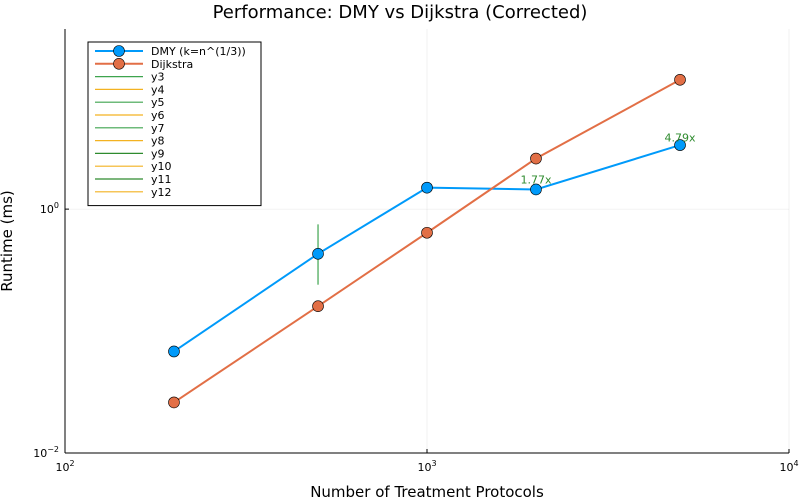 This screenshot has width=800, height=500. What do you see at coordinates (49, 208) in the screenshot?
I see `y-tick-label: 10⁰` at bounding box center [49, 208].